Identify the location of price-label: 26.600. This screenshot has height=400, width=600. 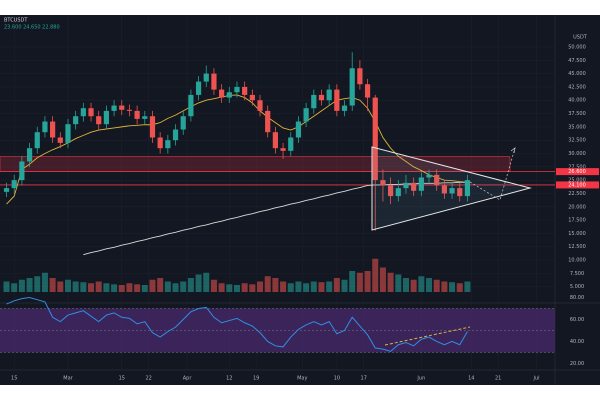
(577, 172).